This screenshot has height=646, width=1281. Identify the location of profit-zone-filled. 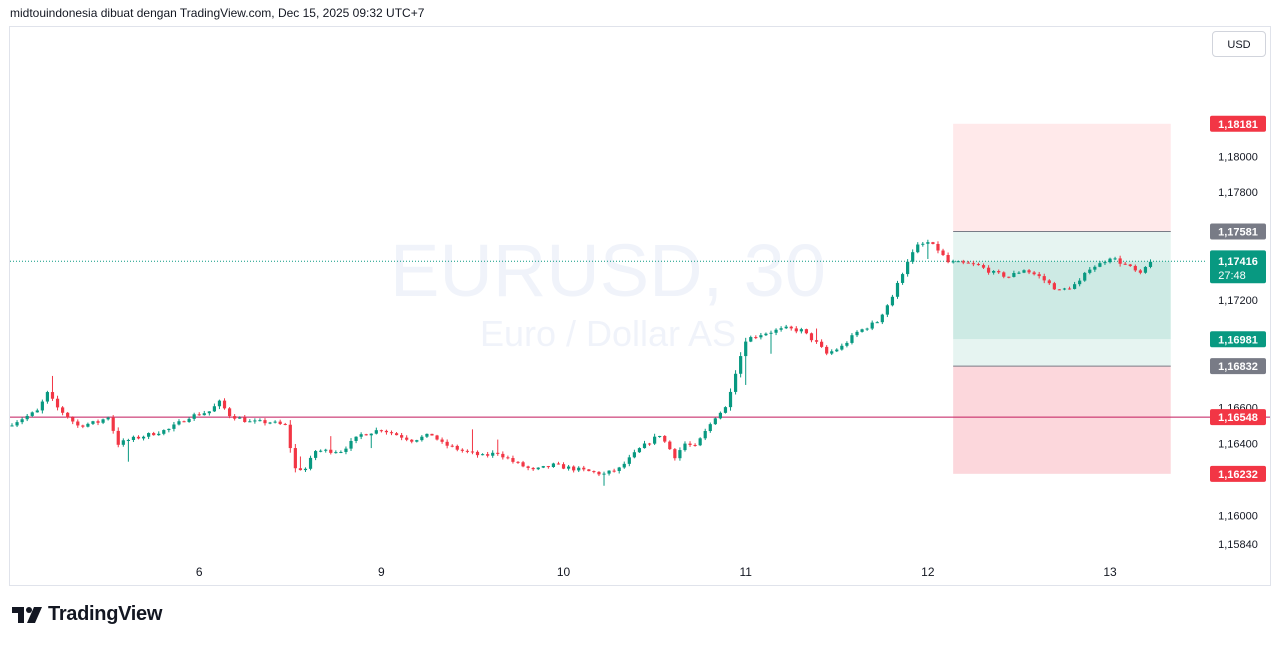
(1062, 300).